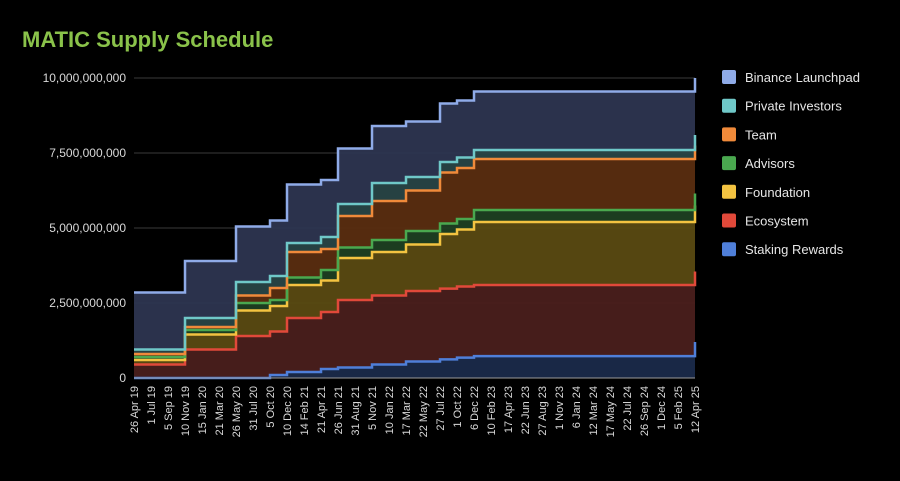  What do you see at coordinates (203, 410) in the screenshot?
I see `x-tick-label: 15 Jan 20` at bounding box center [203, 410].